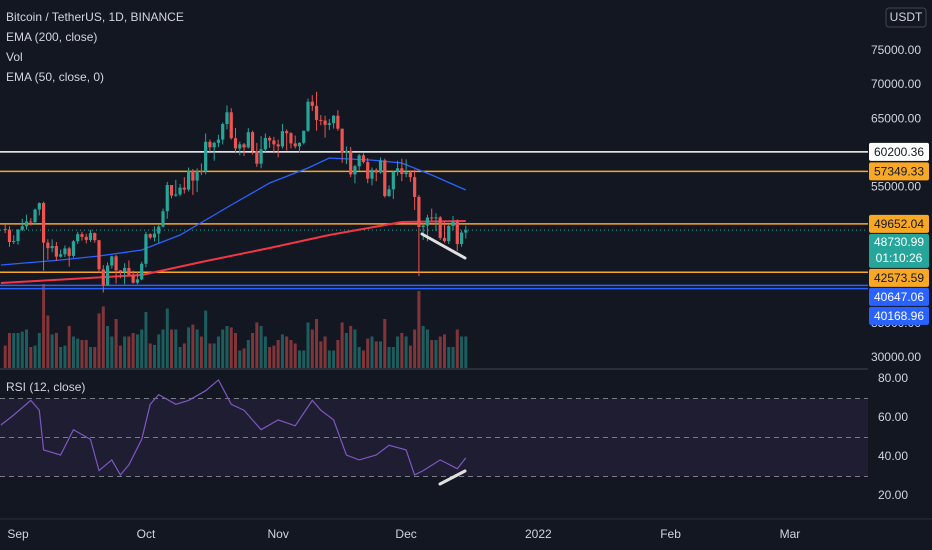 The image size is (932, 550). I want to click on x-tick-label: Nov, so click(277, 534).